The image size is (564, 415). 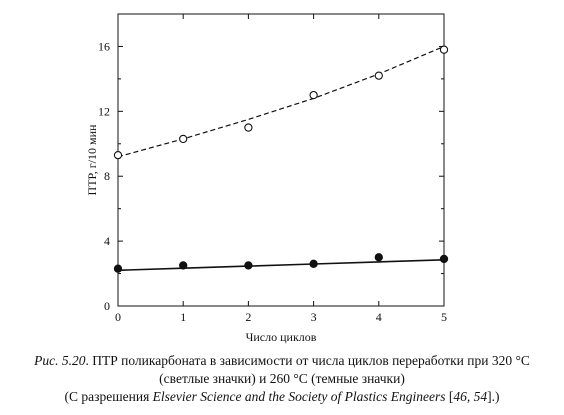 What do you see at coordinates (104, 111) in the screenshot?
I see `y-tick-label: 12` at bounding box center [104, 111].